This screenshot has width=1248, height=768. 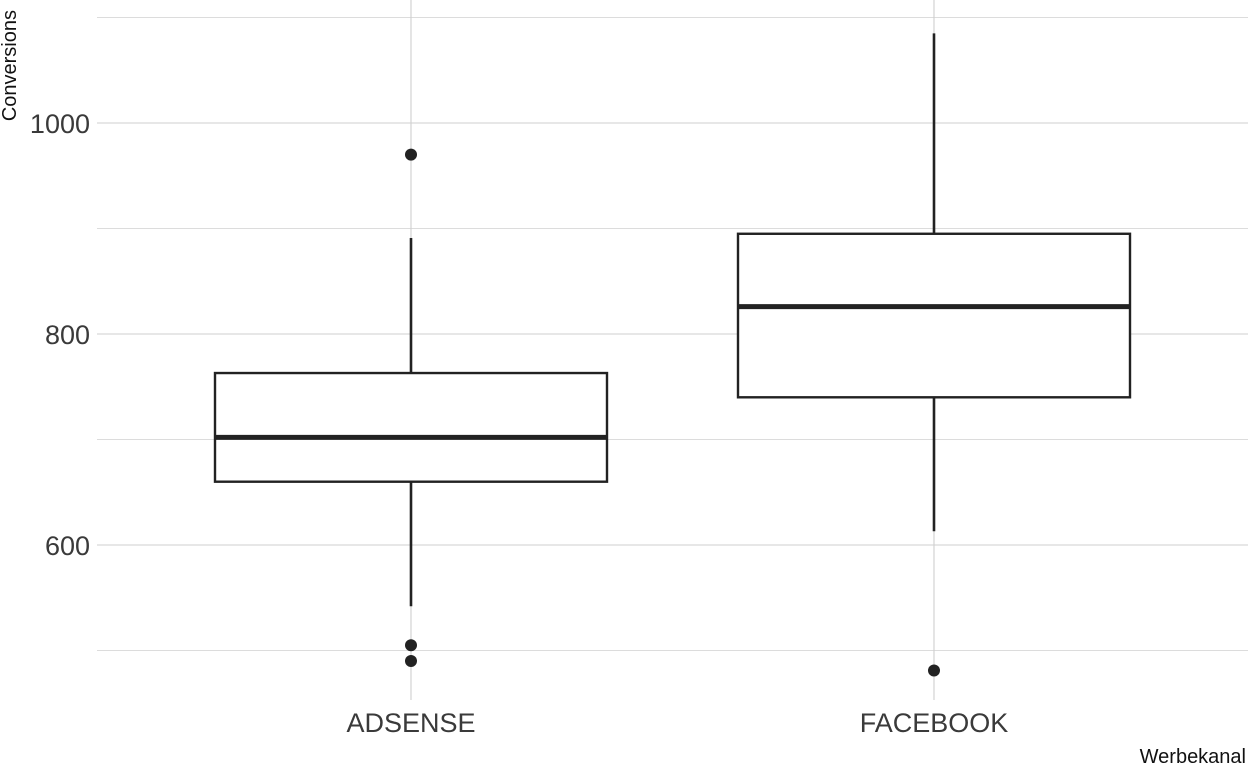 What do you see at coordinates (410, 723) in the screenshot?
I see `x-tick-label: ADSENSE` at bounding box center [410, 723].